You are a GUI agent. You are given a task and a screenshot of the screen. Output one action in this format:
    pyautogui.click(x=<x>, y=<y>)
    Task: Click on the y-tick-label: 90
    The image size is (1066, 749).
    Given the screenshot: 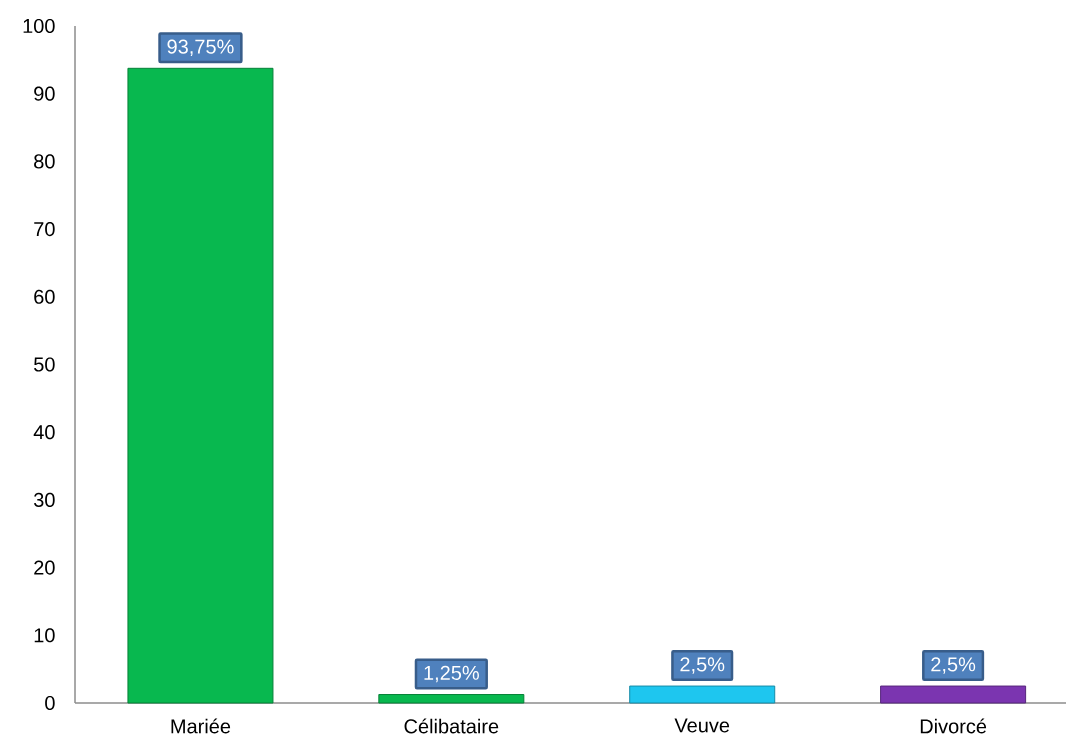 What is the action you would take?
    pyautogui.click(x=44, y=93)
    